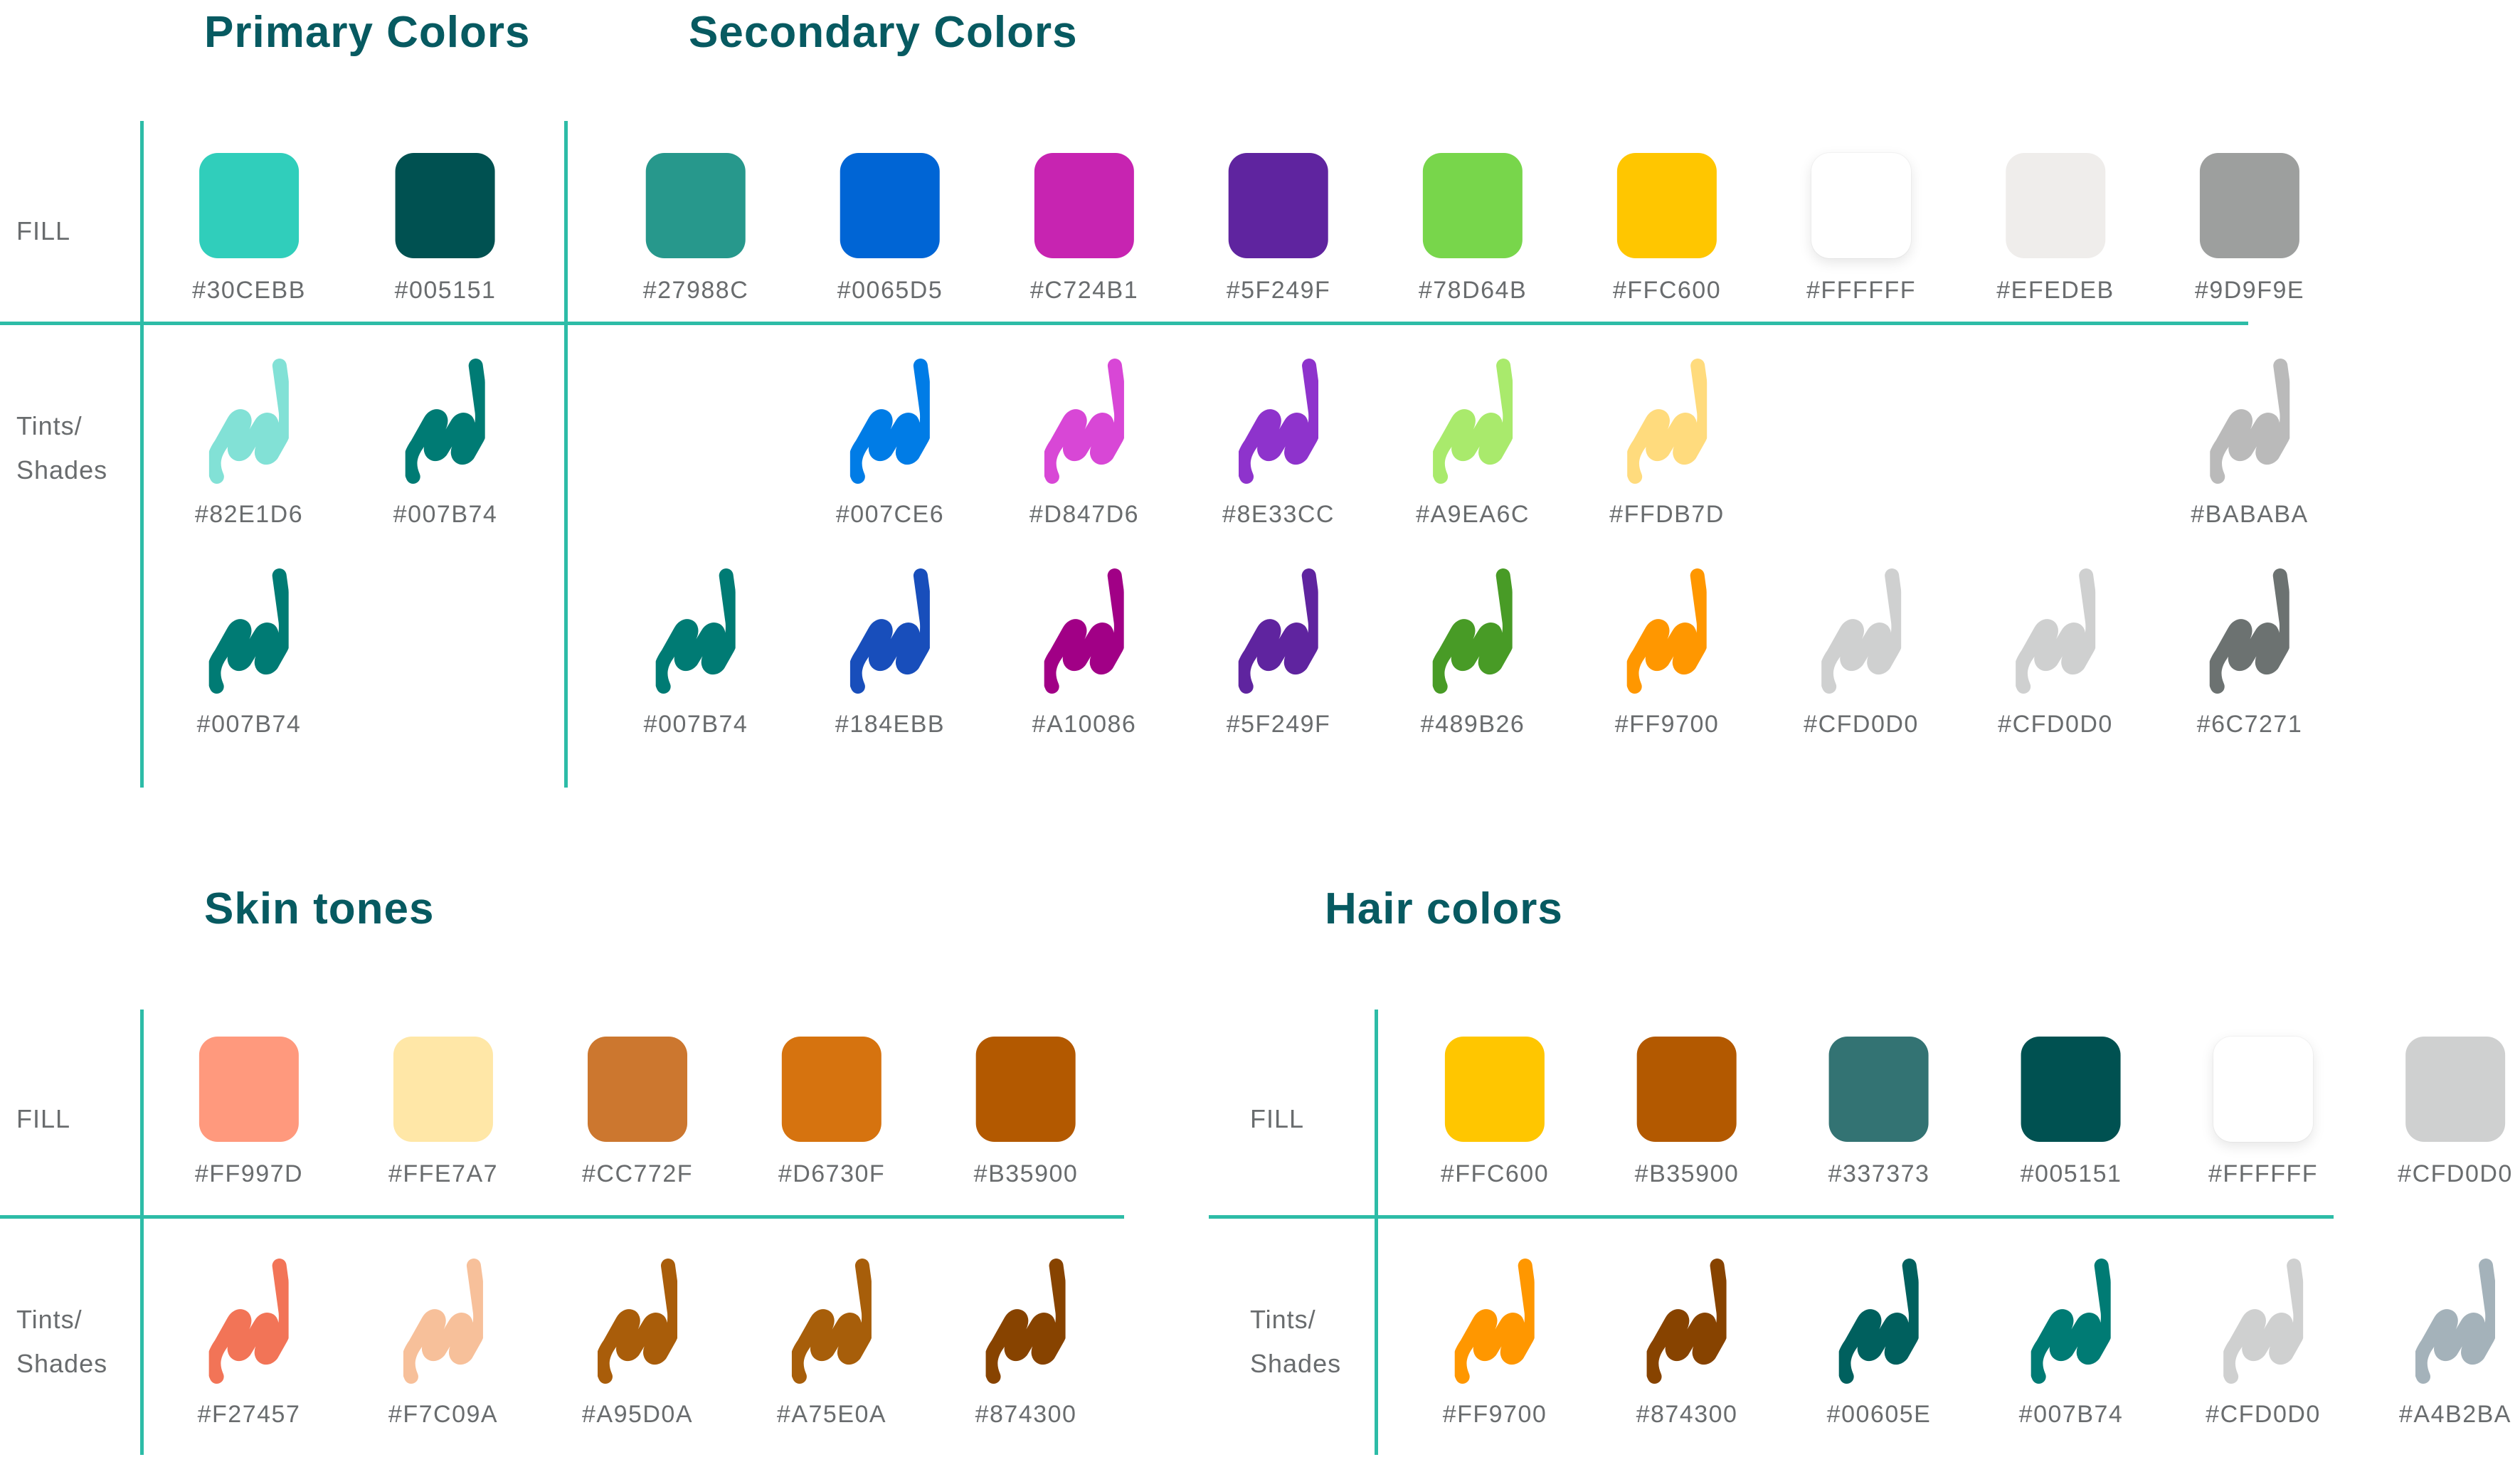 The height and width of the screenshot is (1462, 2520). Describe the element at coordinates (831, 1342) in the screenshot. I see `skin-tint-cell: #A75E0A` at that location.